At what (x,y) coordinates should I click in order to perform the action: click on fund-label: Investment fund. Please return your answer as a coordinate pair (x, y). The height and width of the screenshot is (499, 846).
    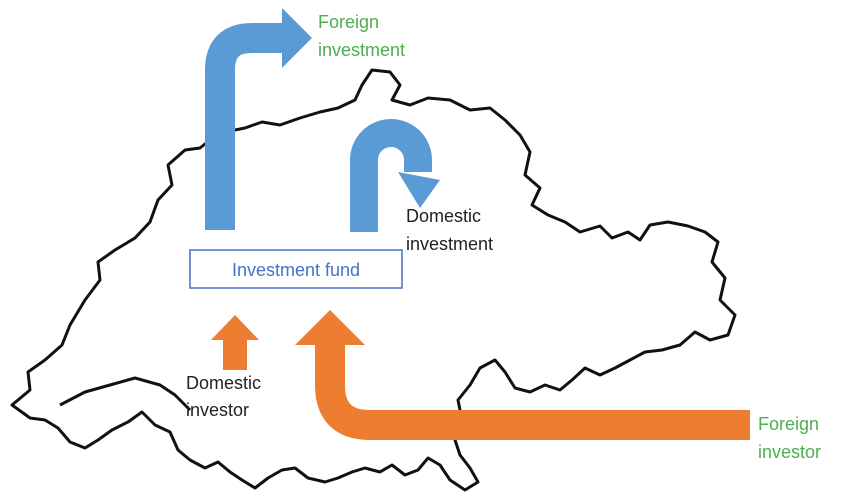
    Looking at the image, I should click on (296, 270).